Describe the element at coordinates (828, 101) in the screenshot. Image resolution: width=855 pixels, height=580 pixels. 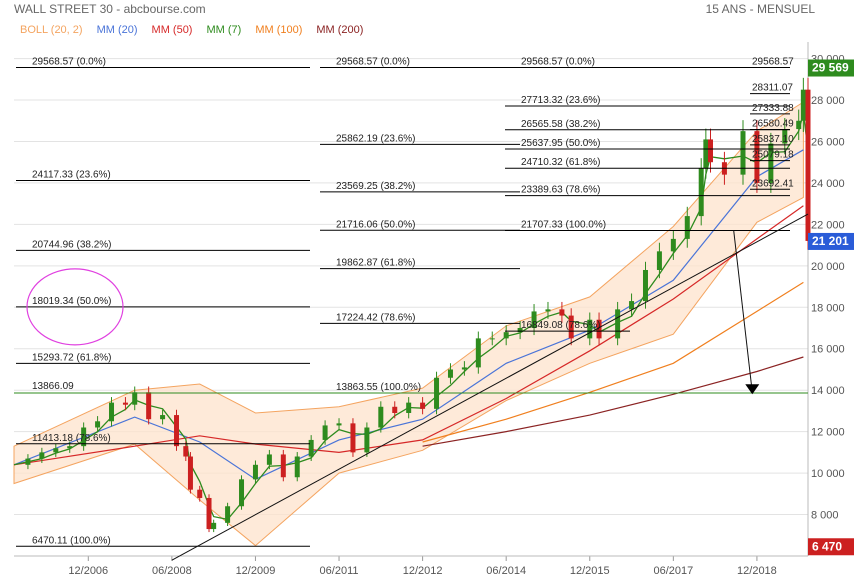
I see `y-tick-label: 28 000` at that location.